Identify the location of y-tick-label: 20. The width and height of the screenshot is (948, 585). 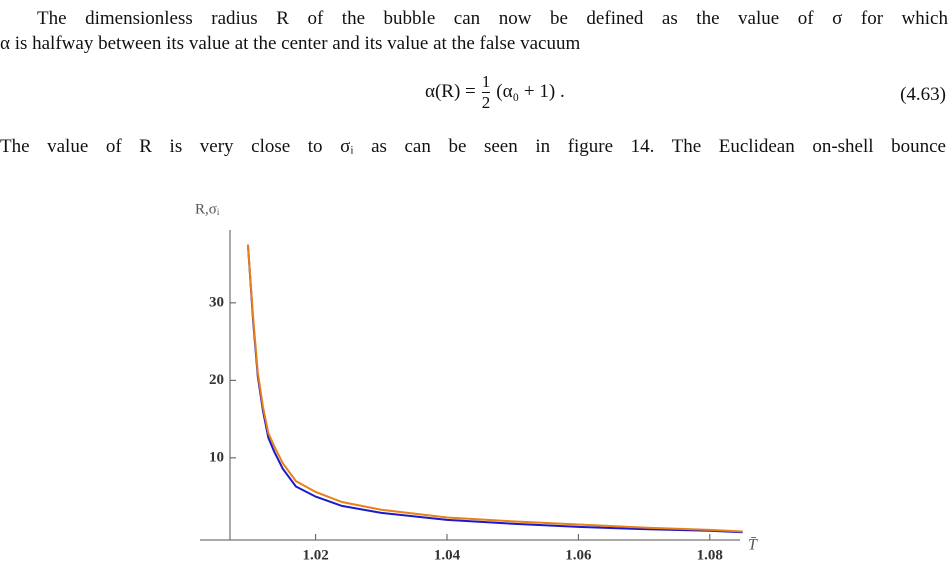
(216, 380).